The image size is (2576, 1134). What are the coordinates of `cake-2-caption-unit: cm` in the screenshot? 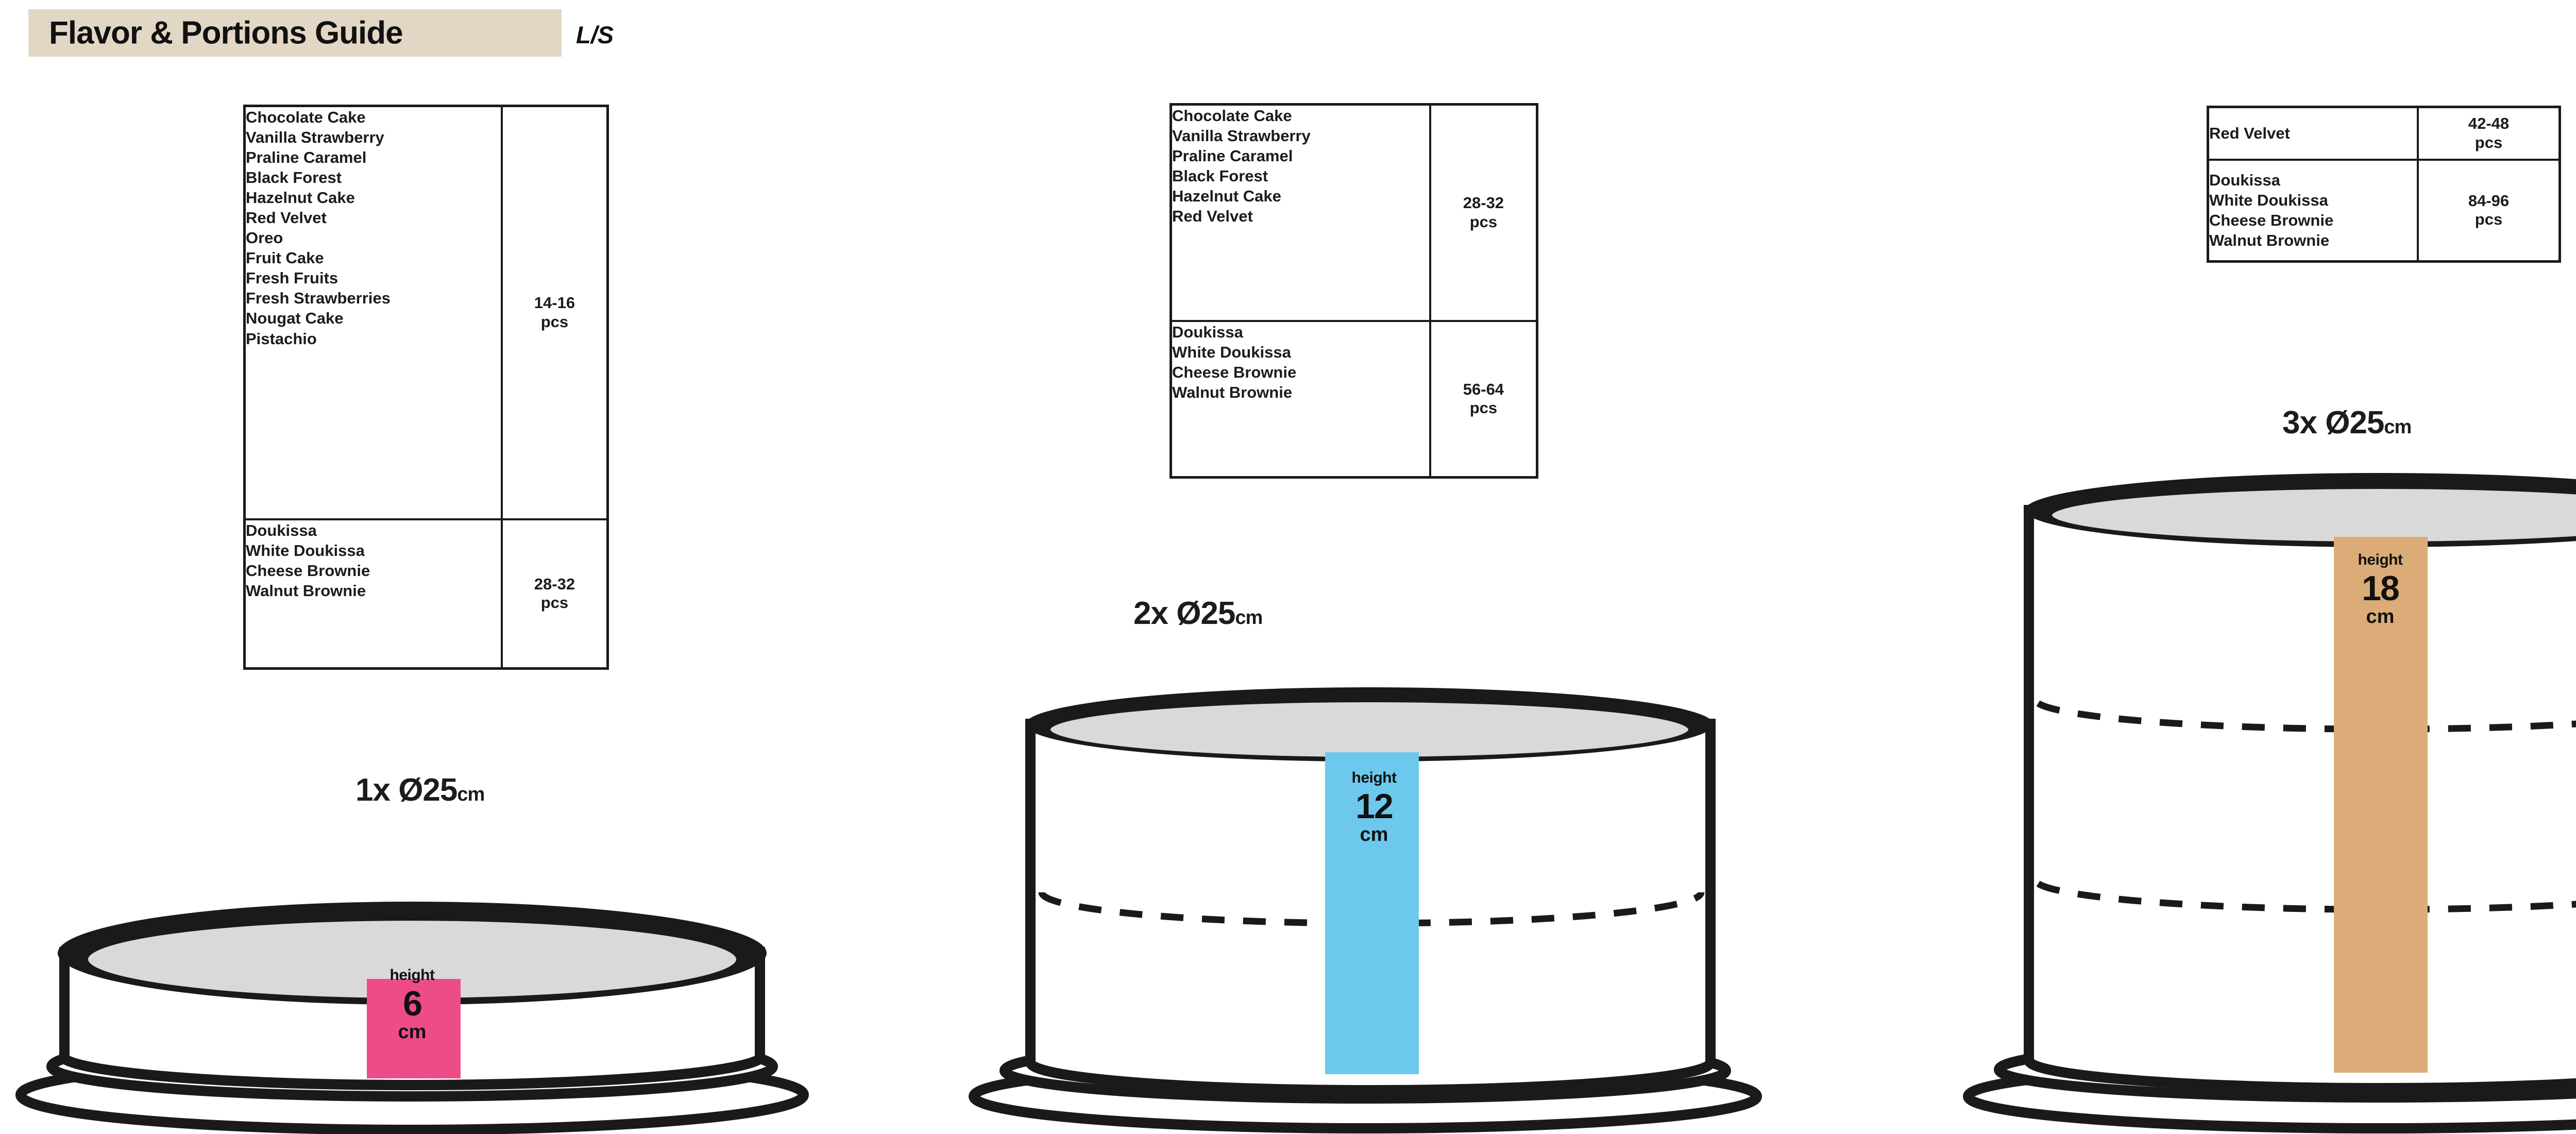 It's located at (1249, 618).